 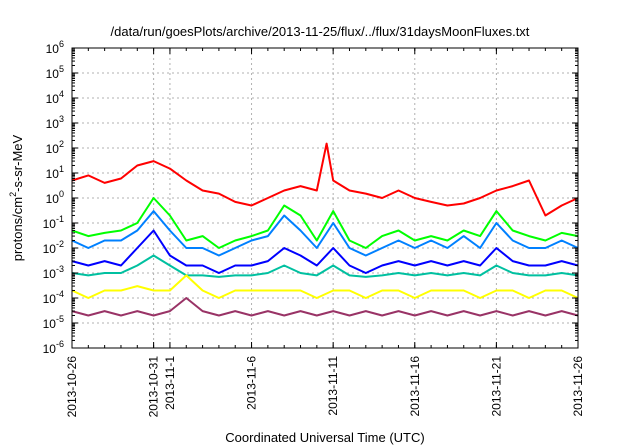 I want to click on y-tick-label: 10⁴, so click(x=55, y=97).